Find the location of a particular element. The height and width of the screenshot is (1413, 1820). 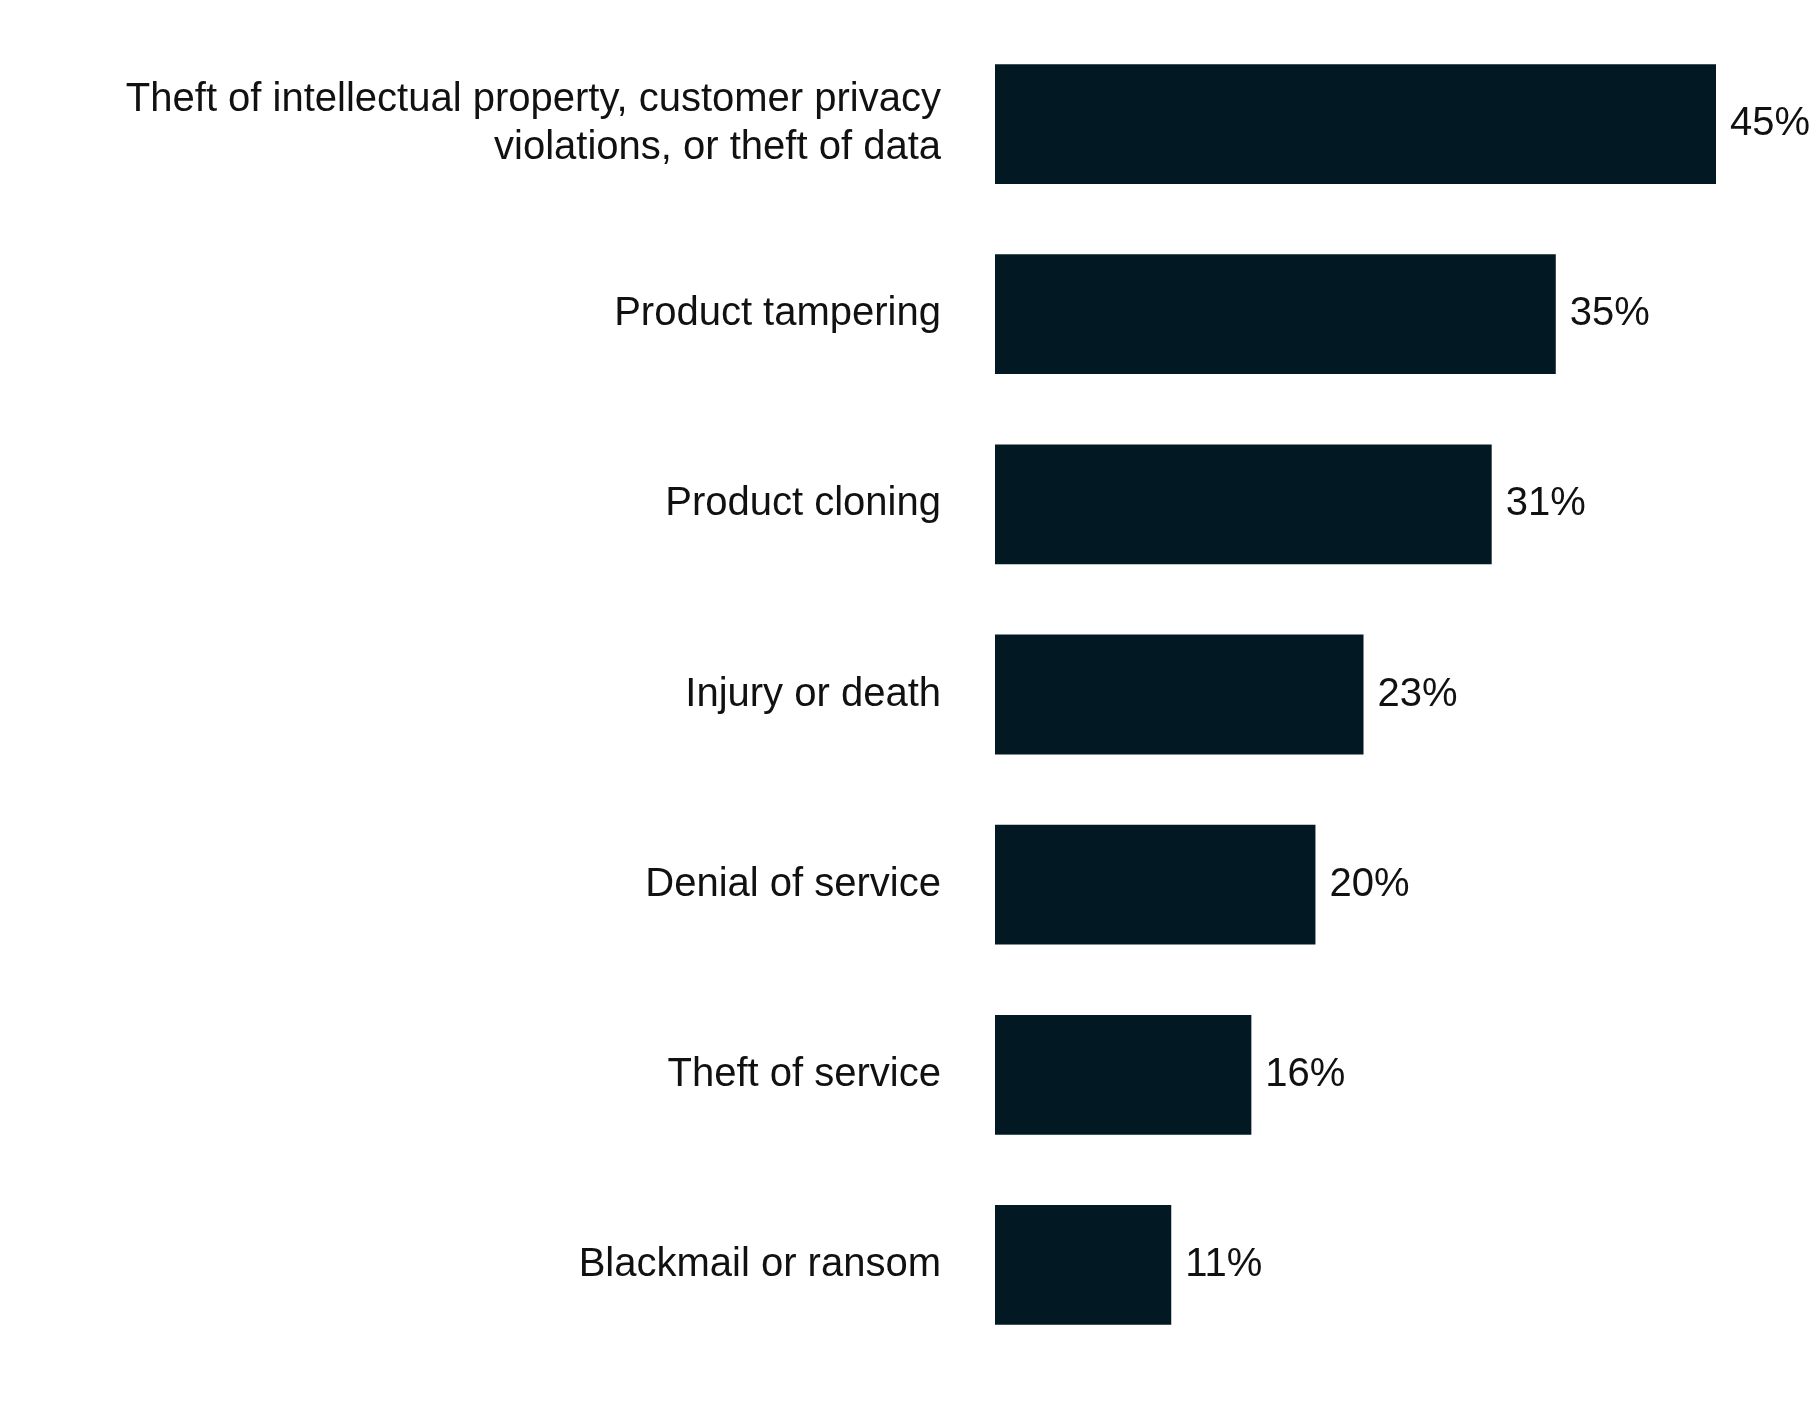

data-label: 20% is located at coordinates (1369, 881).